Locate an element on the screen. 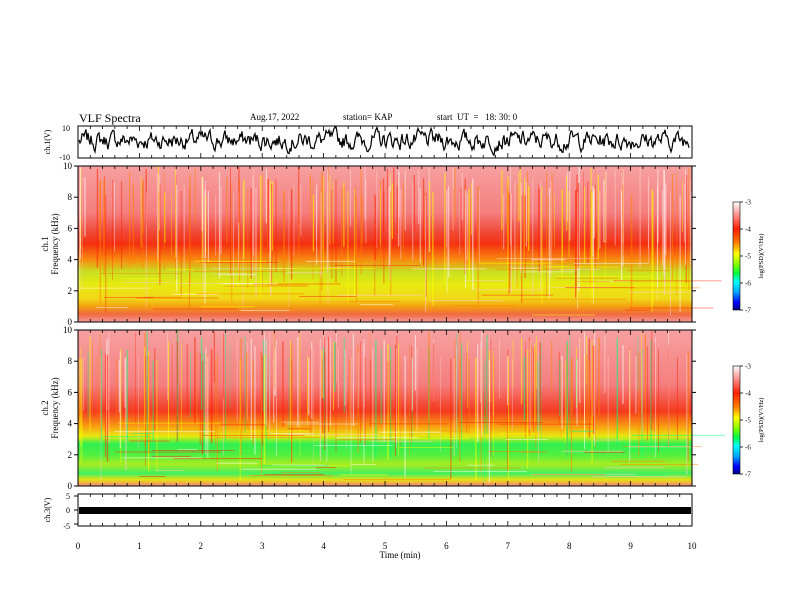 The width and height of the screenshot is (792, 612). time-tick-label: 0 is located at coordinates (78, 546).